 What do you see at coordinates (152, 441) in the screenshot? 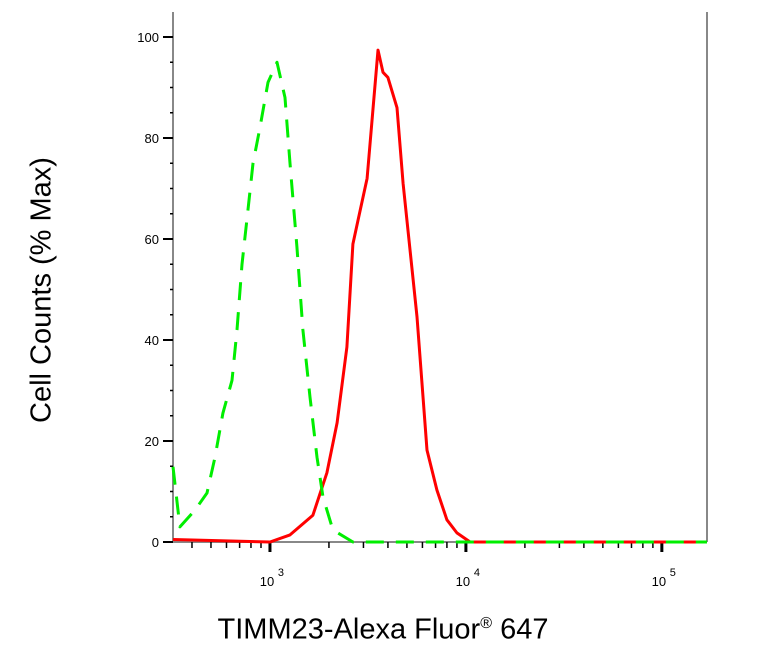
I see `y-tick-label: 20` at bounding box center [152, 441].